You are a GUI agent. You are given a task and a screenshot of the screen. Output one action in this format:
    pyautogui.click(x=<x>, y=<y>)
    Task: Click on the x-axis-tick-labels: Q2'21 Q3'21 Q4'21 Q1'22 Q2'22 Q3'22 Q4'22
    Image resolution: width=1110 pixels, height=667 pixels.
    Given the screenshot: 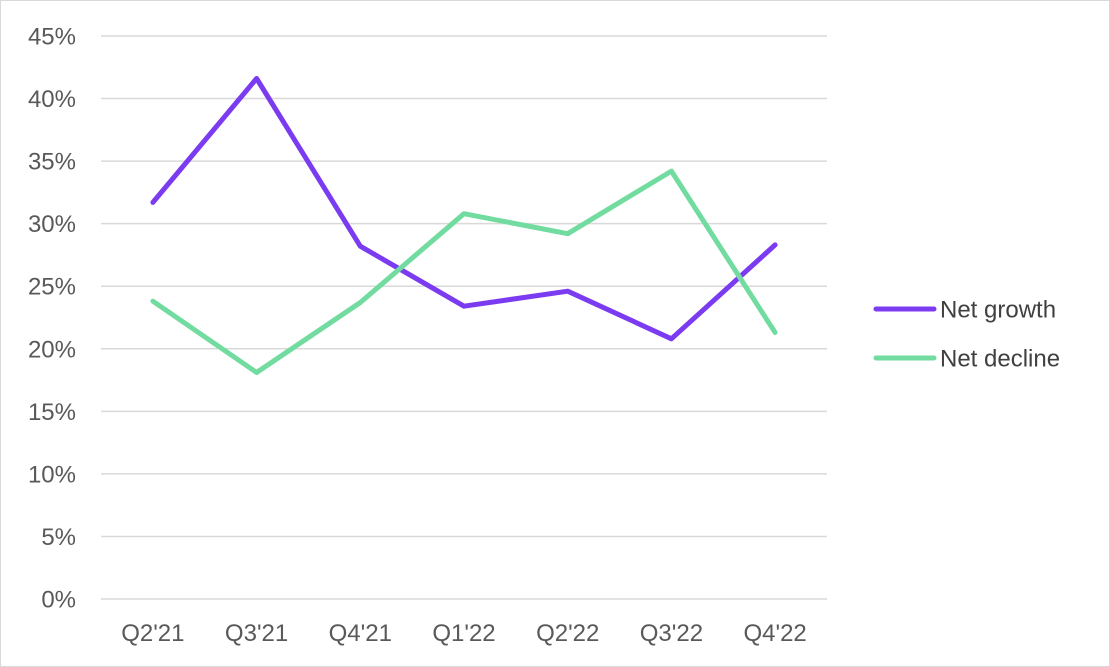 What is the action you would take?
    pyautogui.click(x=464, y=633)
    